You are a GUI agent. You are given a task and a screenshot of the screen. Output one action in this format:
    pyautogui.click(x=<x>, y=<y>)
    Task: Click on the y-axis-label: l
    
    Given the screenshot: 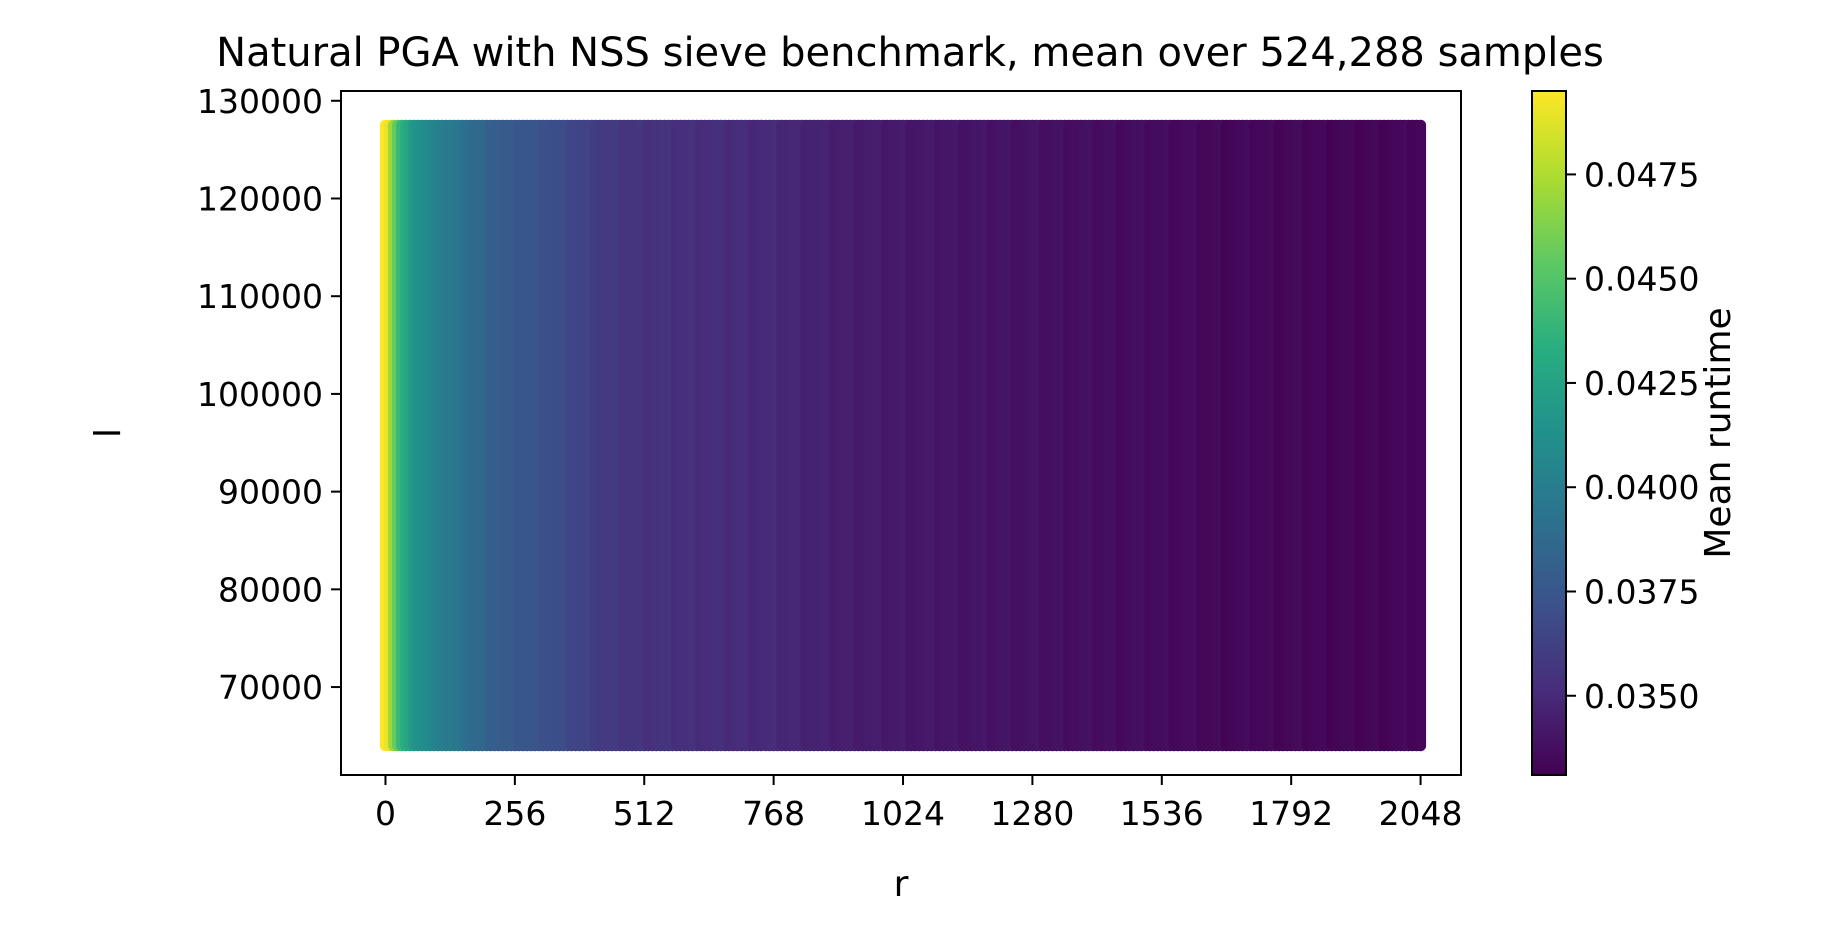 What is the action you would take?
    pyautogui.click(x=108, y=433)
    